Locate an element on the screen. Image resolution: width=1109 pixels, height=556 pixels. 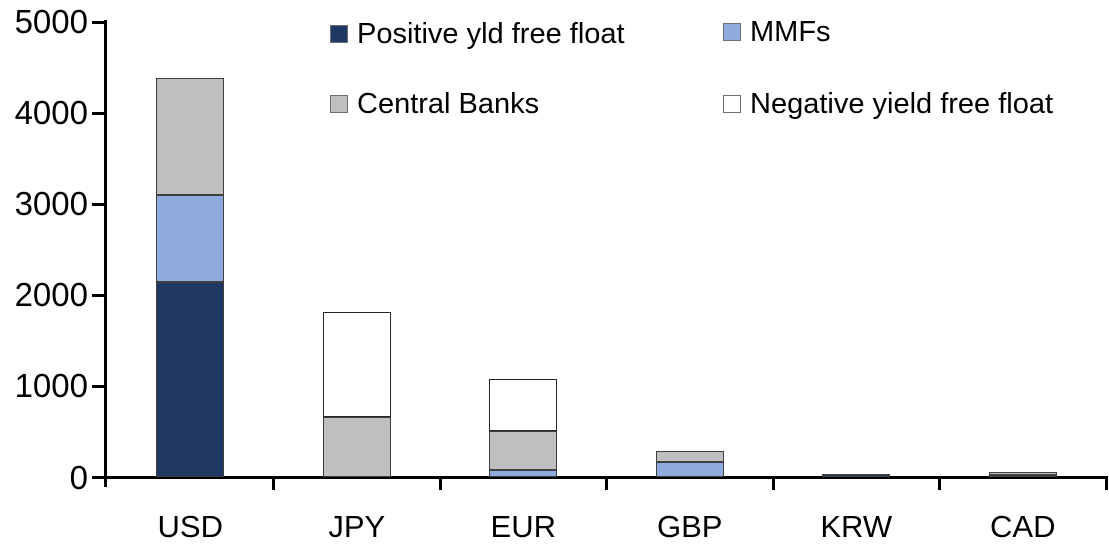
bar-segment-CAD-positive-yld-free-float is located at coordinates (1022, 476).